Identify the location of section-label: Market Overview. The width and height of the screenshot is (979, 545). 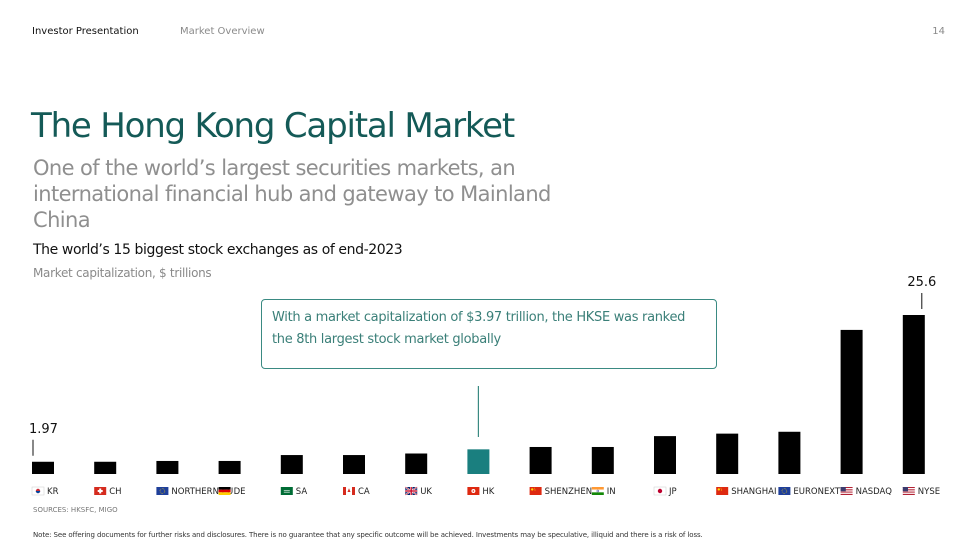
(222, 31).